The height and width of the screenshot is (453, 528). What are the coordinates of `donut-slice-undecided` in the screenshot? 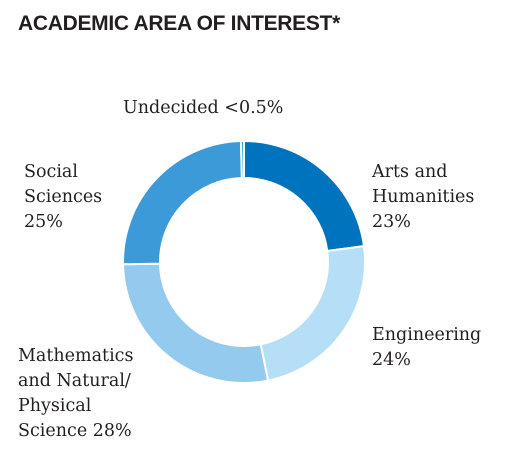 It's located at (242, 160).